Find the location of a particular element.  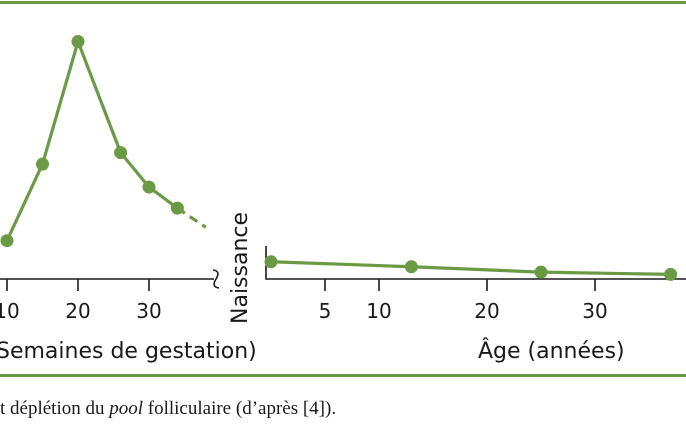

age-series is located at coordinates (471, 268).